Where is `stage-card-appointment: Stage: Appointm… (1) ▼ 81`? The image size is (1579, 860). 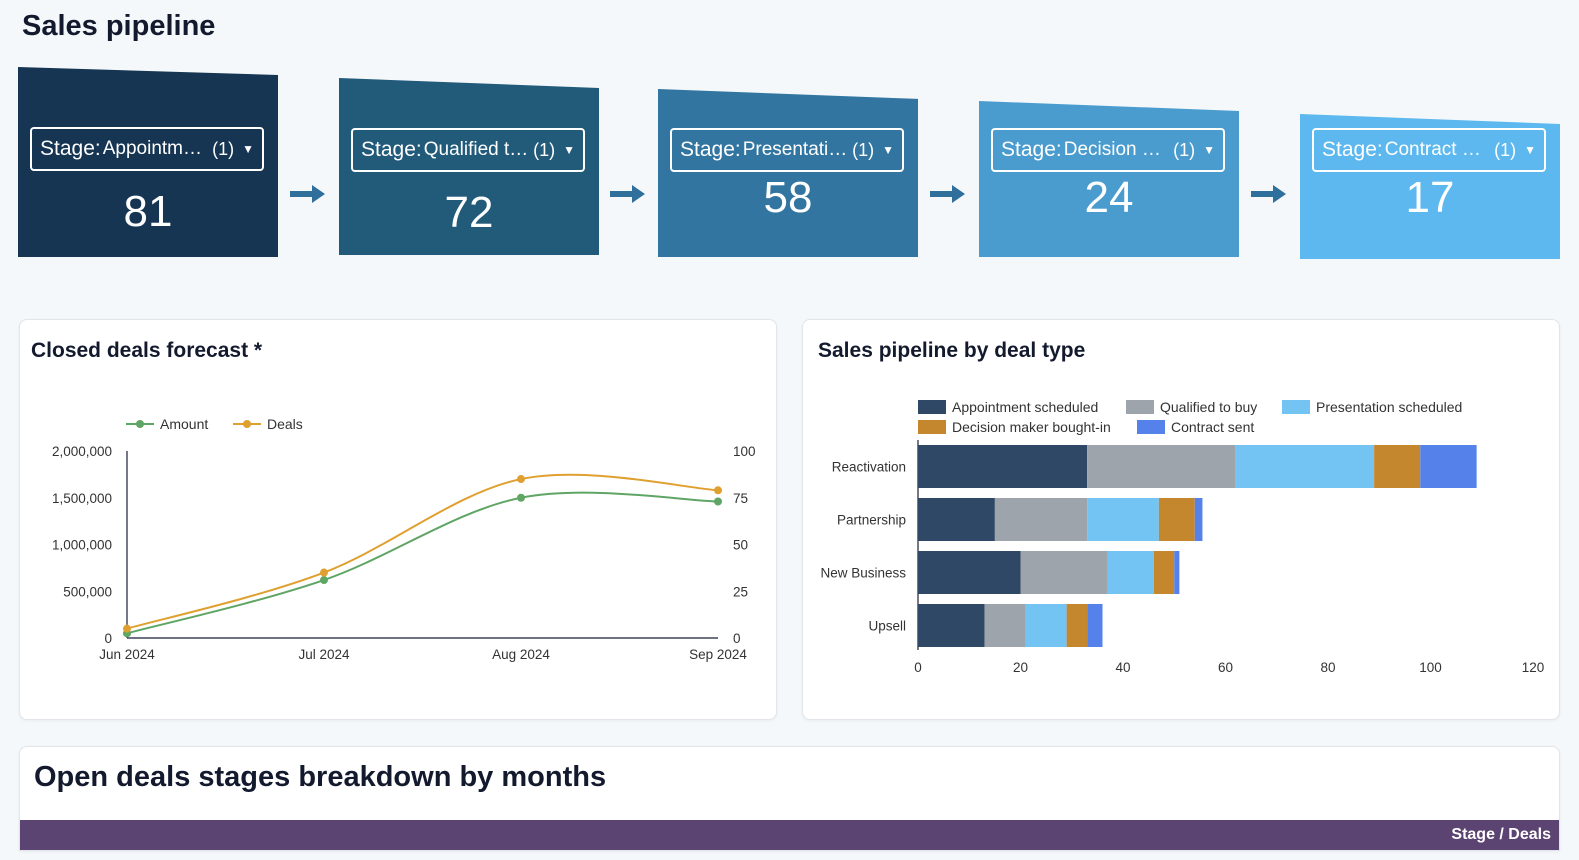 stage-card-appointment: Stage: Appointm… (1) ▼ 81 is located at coordinates (148, 162).